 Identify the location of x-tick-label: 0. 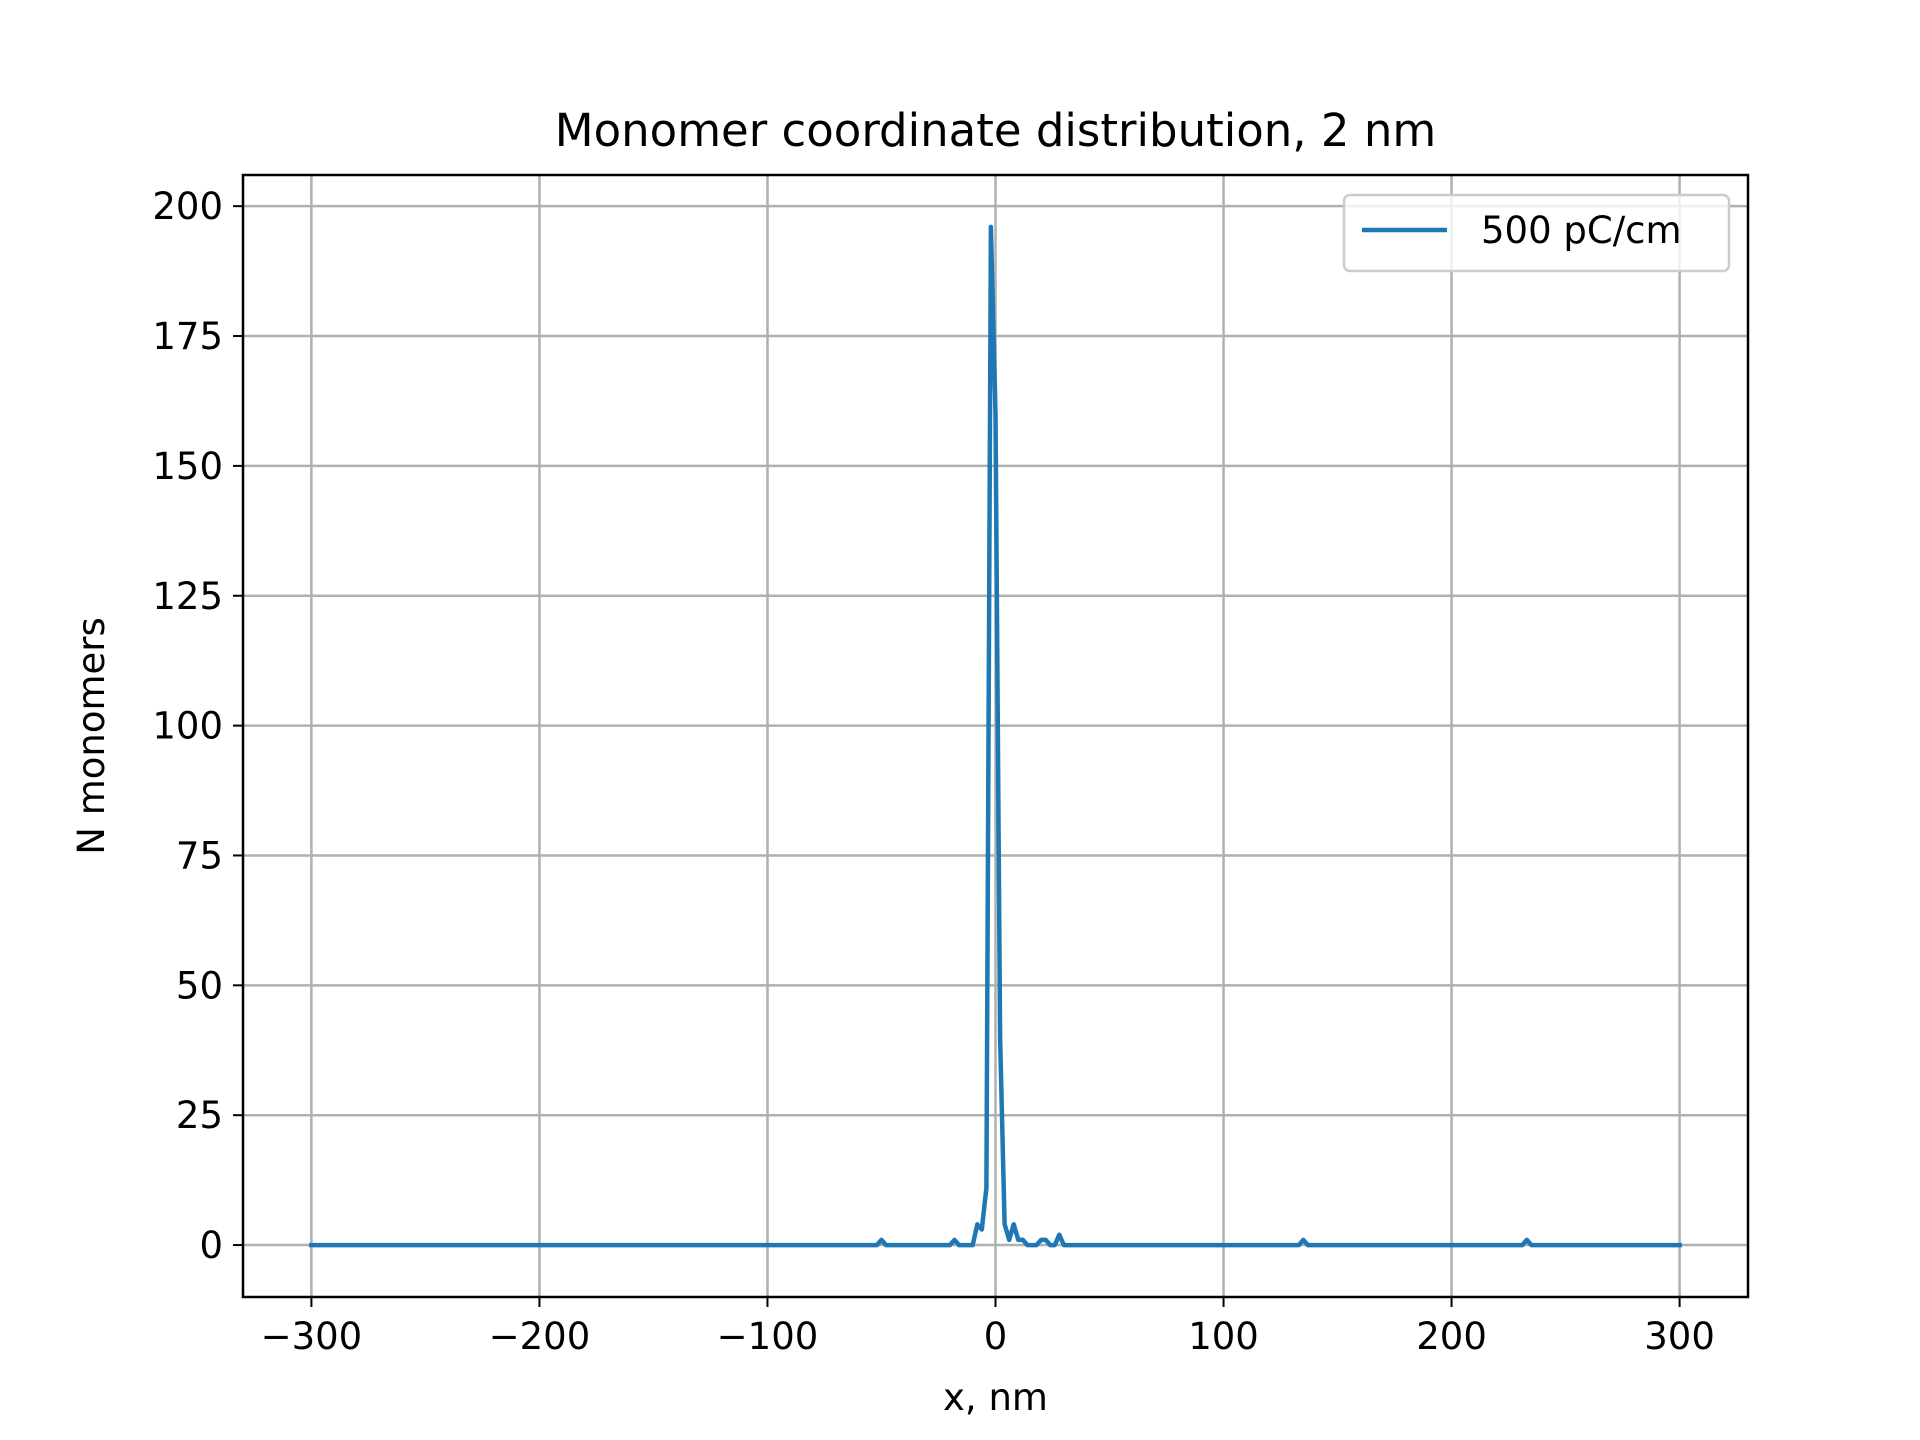
(996, 1336).